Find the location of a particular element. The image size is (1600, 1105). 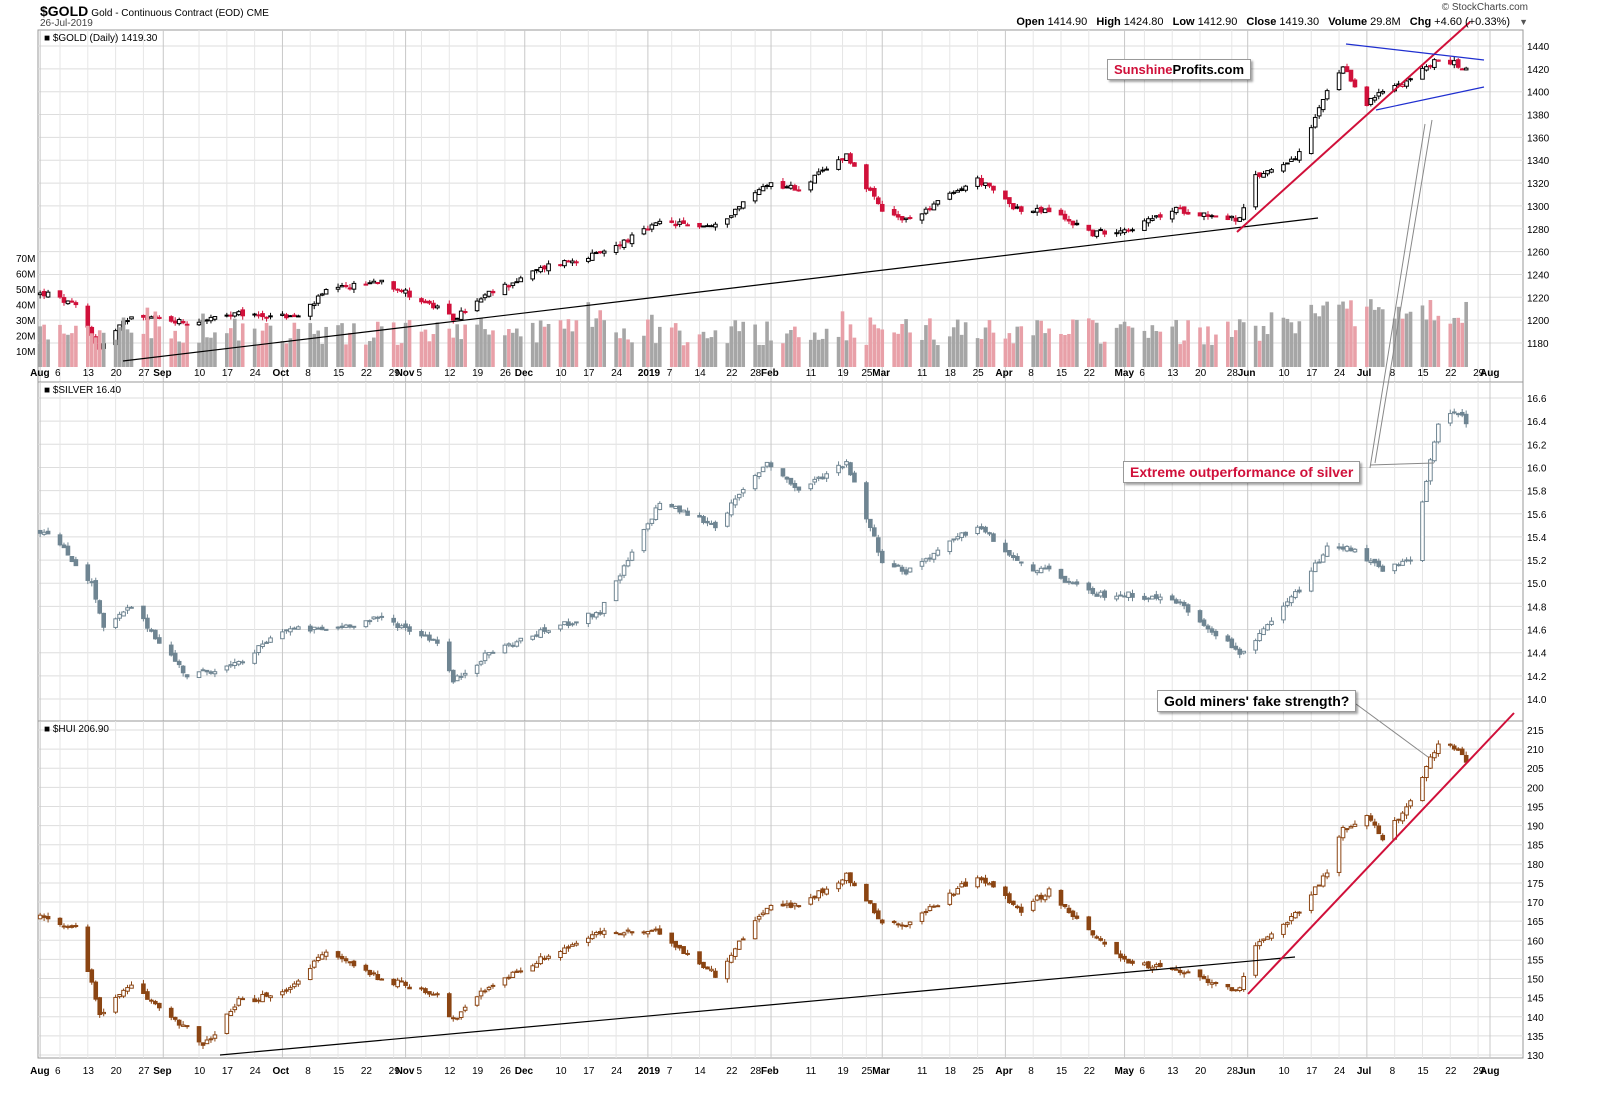

y-tick-label: 16.2 is located at coordinates (1537, 445).